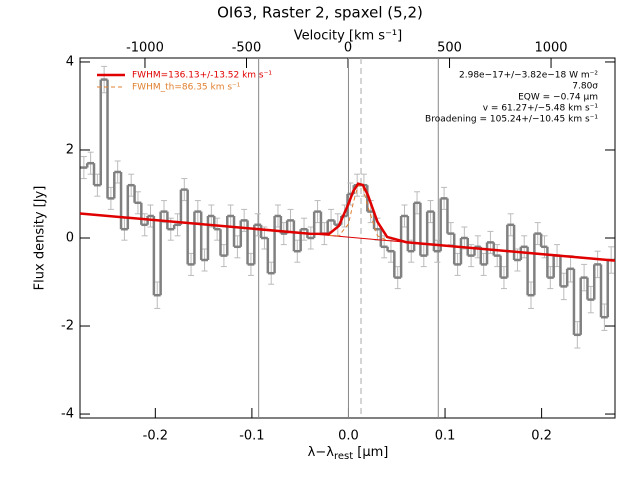 The image size is (640, 480). I want to click on y-axis-label: Flux density [Jy], so click(40, 238).